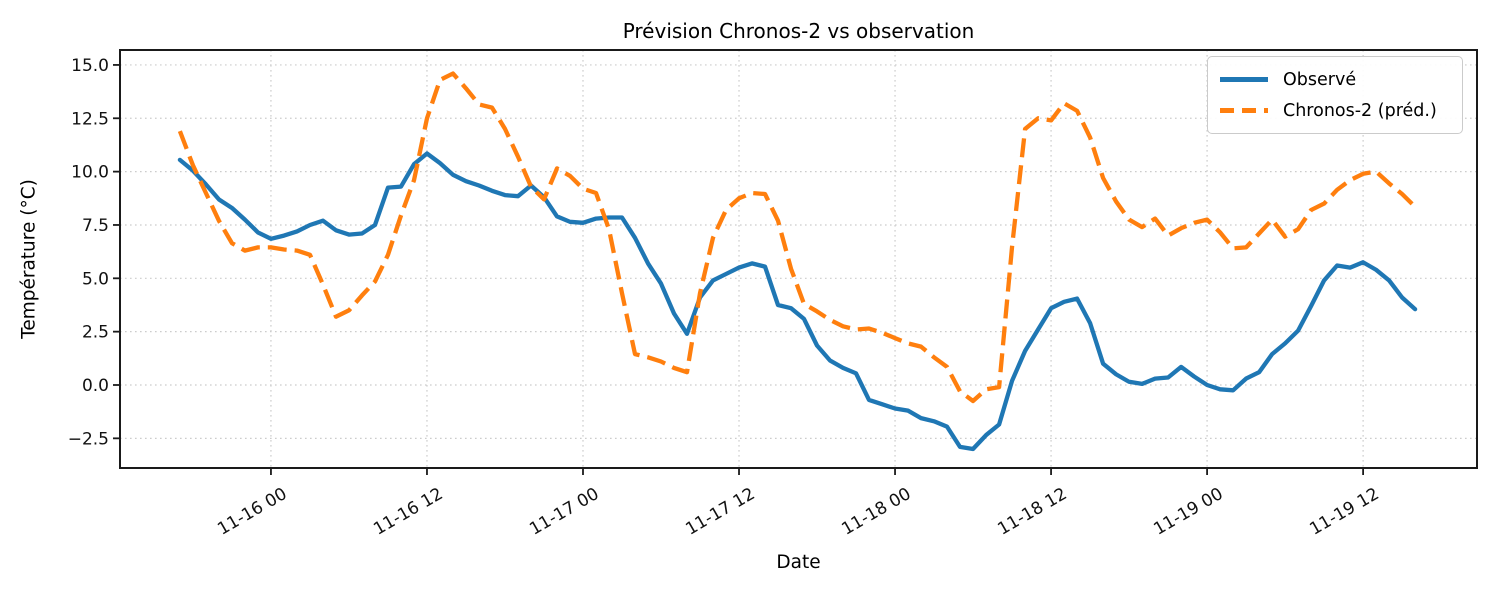 Image resolution: width=1500 pixels, height=600 pixels. What do you see at coordinates (95, 386) in the screenshot?
I see `y-tick-label: 0.0` at bounding box center [95, 386].